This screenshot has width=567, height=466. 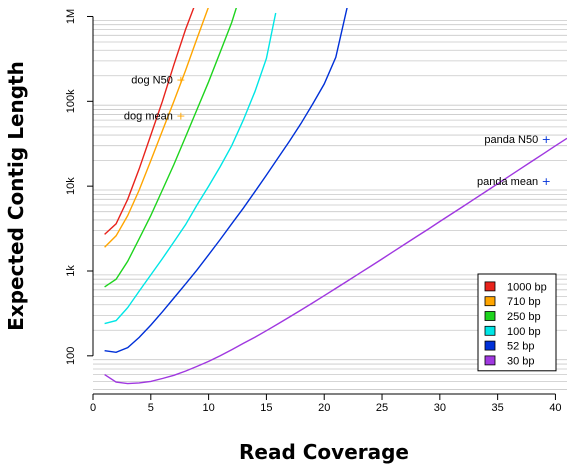 I want to click on x-tick-label: 0, so click(x=93, y=408).